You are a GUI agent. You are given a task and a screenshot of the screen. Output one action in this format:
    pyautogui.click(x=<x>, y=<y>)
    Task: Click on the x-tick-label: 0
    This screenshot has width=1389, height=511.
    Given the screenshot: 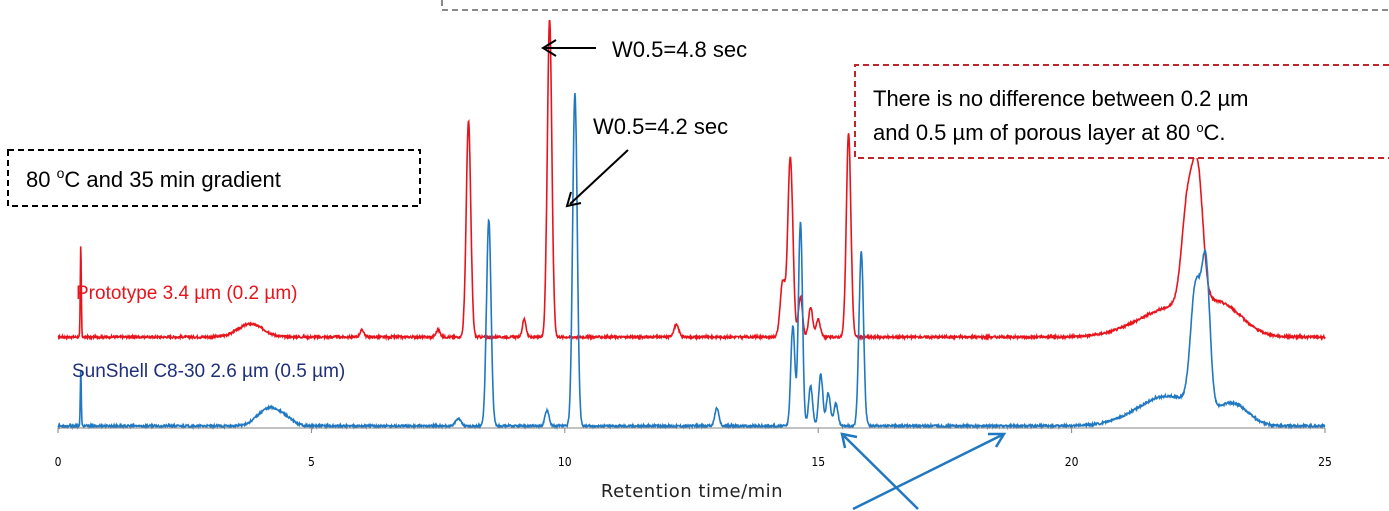 What is the action you would take?
    pyautogui.click(x=58, y=462)
    